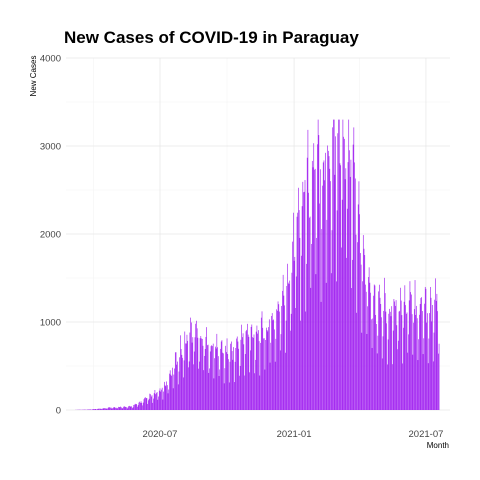 The width and height of the screenshot is (480, 480). I want to click on y-axis-tick-labels: 0 1000 2000 3000 4000, so click(50, 235).